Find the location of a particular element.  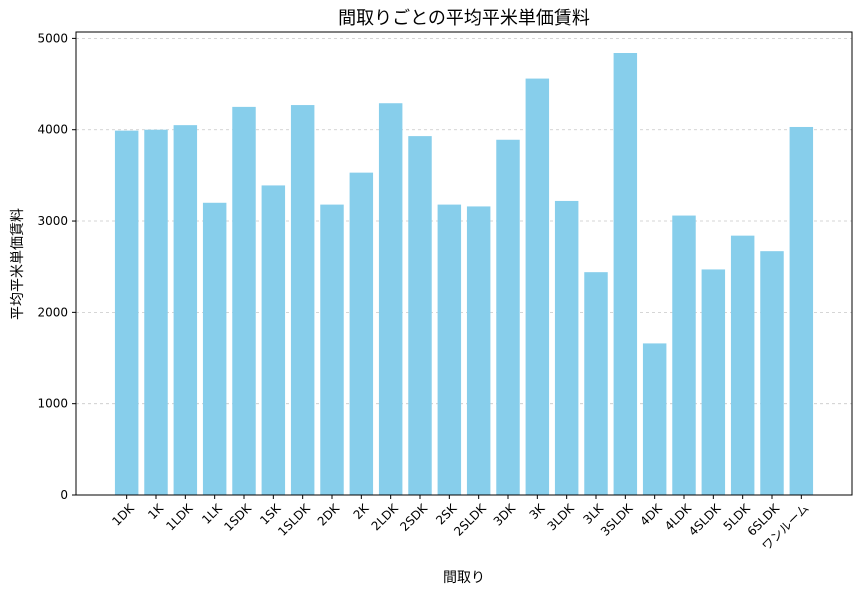

x-tick-label: 2SLDK is located at coordinates (470, 519).